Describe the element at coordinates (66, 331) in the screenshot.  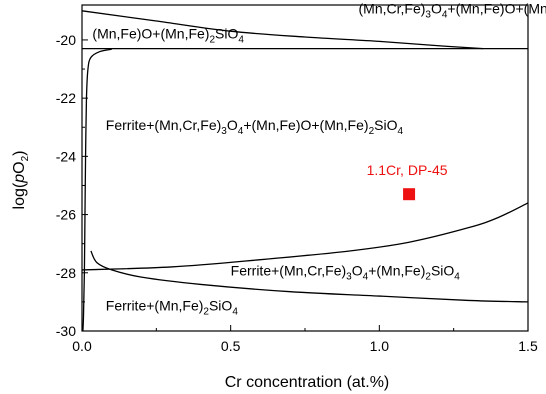
I see `y-tick-label: -30` at that location.